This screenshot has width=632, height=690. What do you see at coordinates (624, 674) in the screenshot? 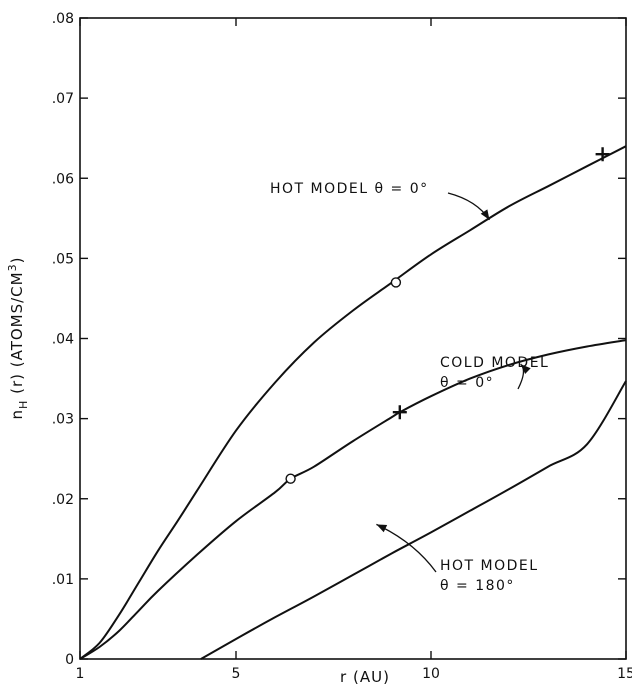
I see `x-tick-label: 15` at bounding box center [624, 674].